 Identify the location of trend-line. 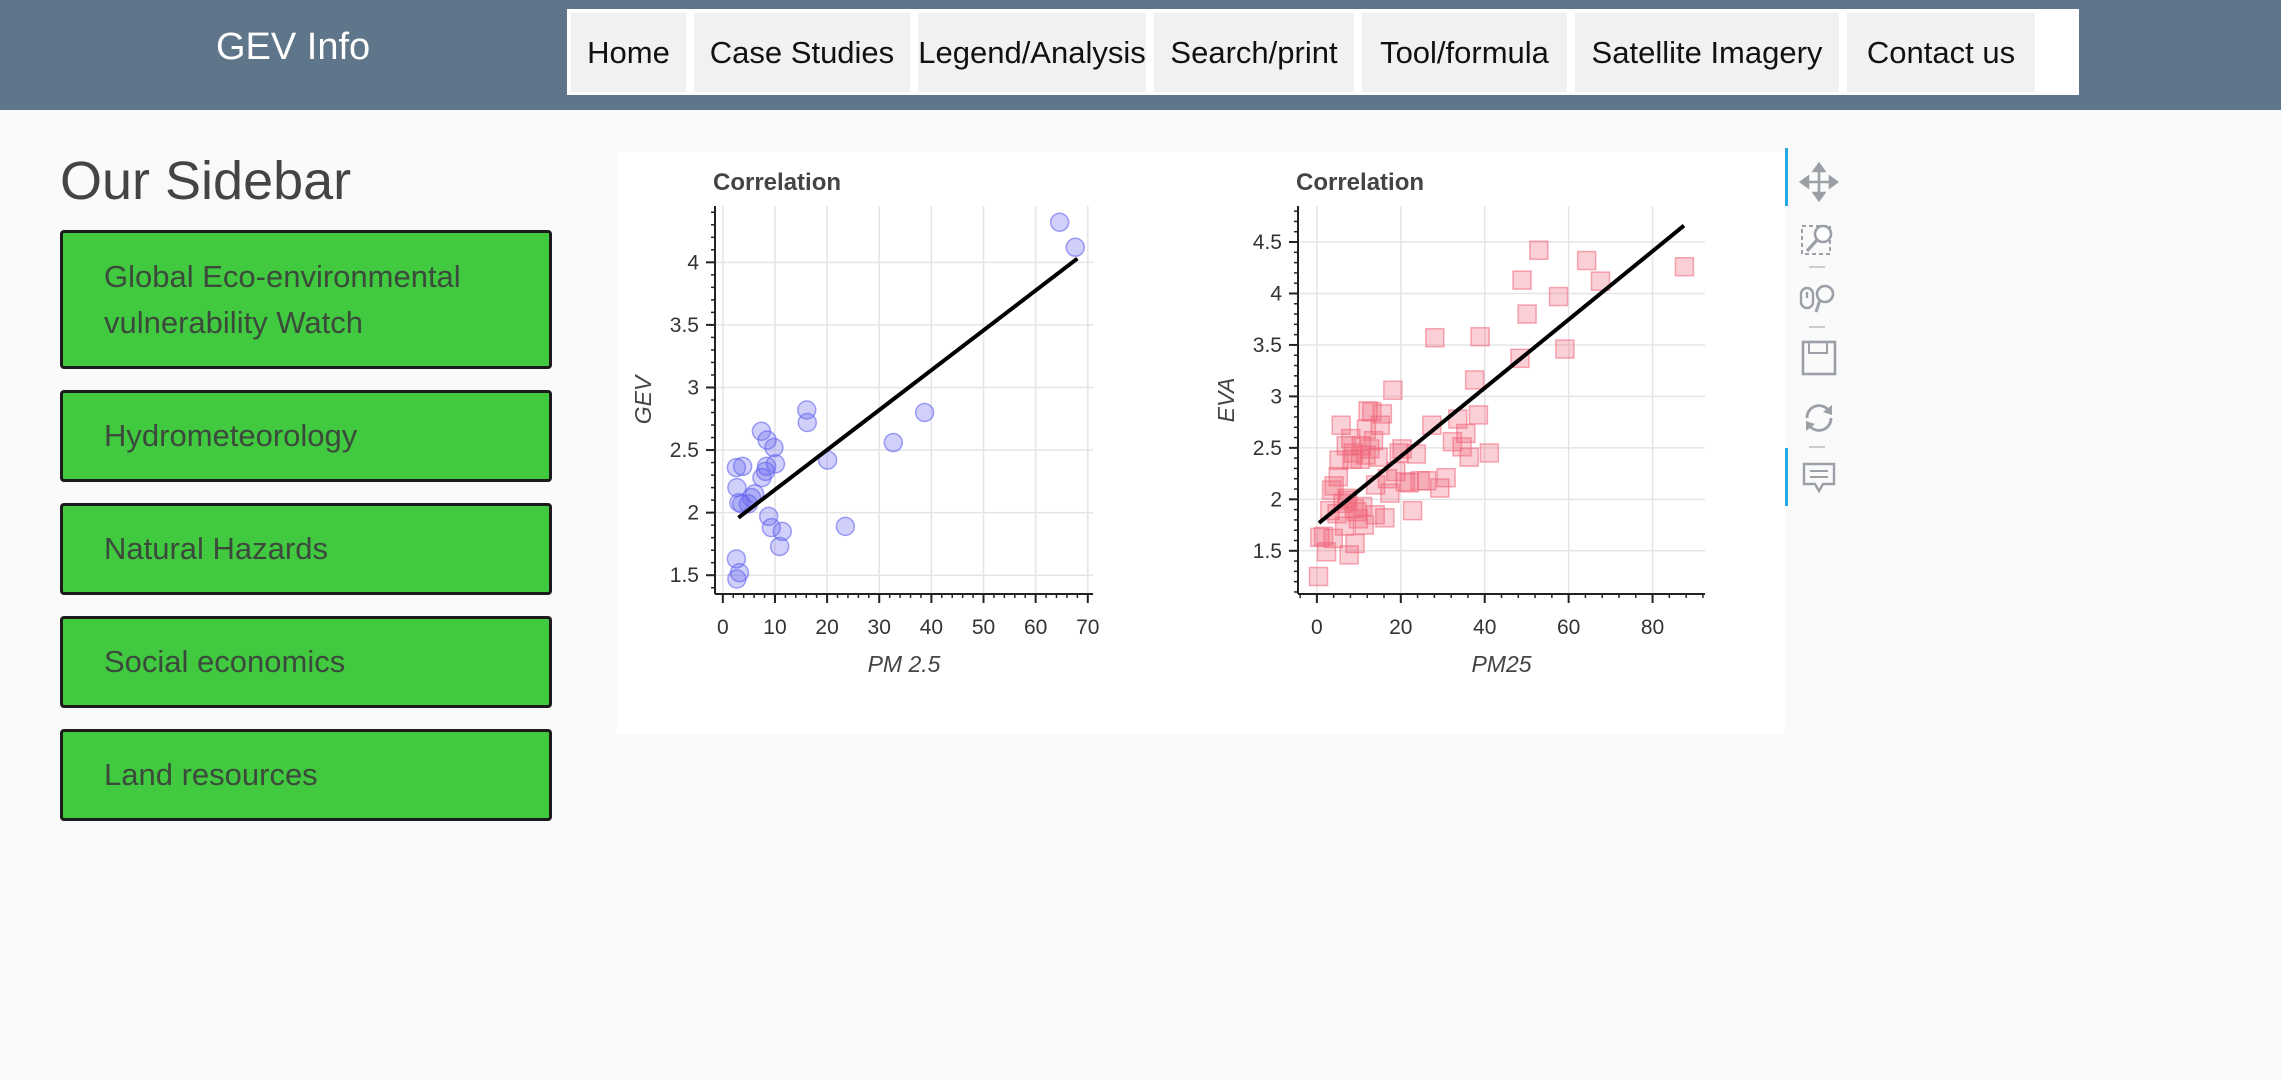
(1501, 374).